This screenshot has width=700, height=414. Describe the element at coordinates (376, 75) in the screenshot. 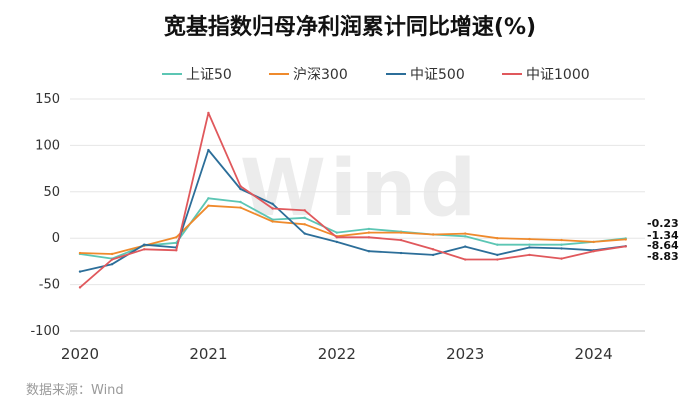

I see `legend: 上证50 沪深300 中证500 中证1000` at that location.